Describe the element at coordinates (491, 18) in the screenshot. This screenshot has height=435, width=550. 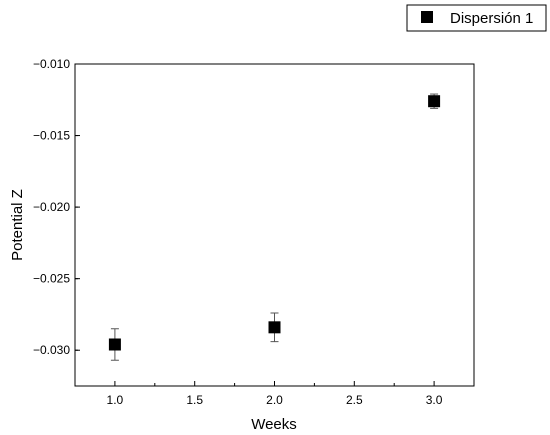
I see `legend-label: Dispersión 1` at that location.